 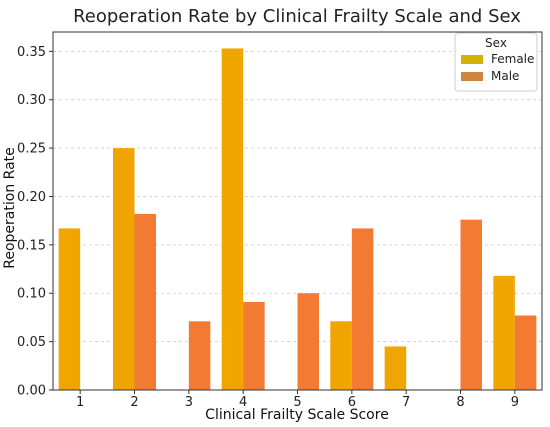 I want to click on x-tick-label: 5, so click(x=297, y=402).